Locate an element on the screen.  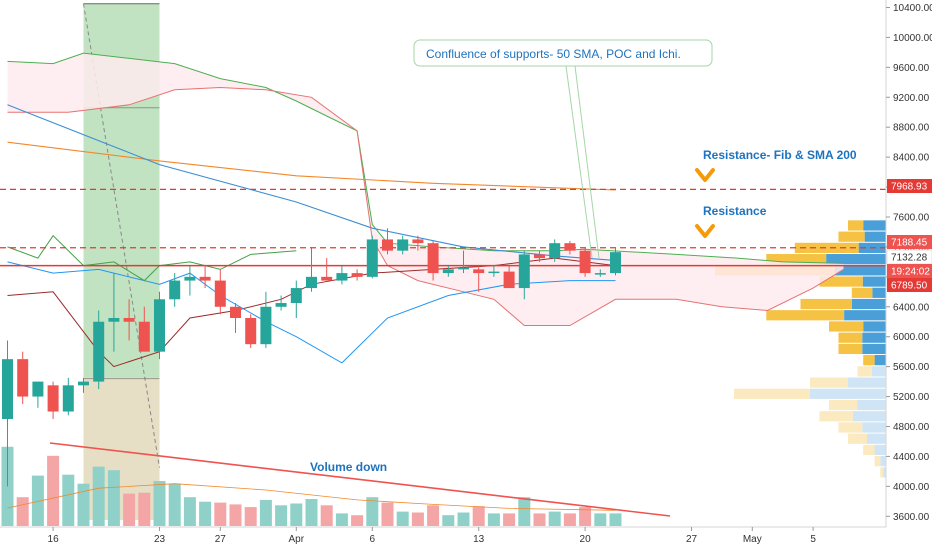
y-tick-label: 5200.00 is located at coordinates (911, 397).